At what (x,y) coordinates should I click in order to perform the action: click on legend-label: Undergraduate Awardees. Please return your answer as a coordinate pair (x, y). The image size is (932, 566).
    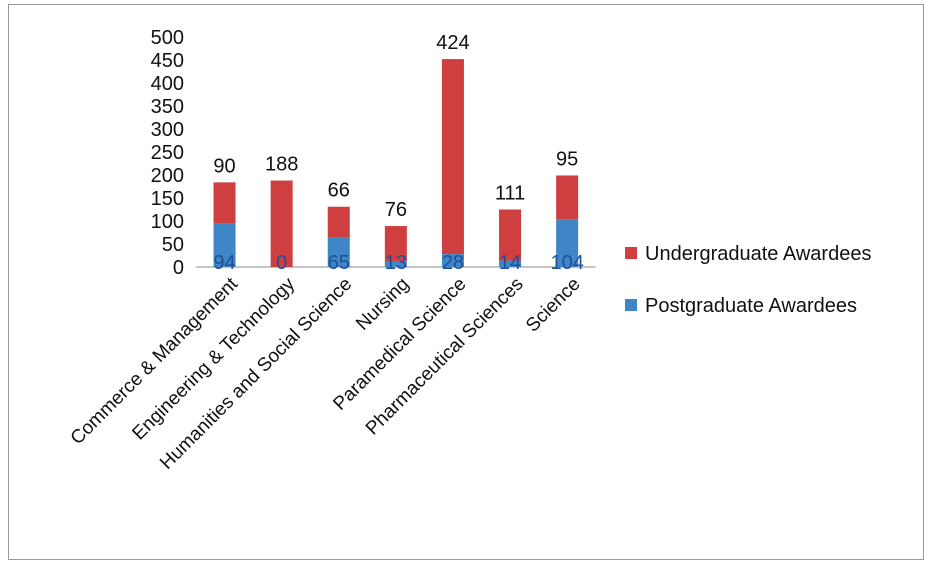
    Looking at the image, I should click on (758, 254).